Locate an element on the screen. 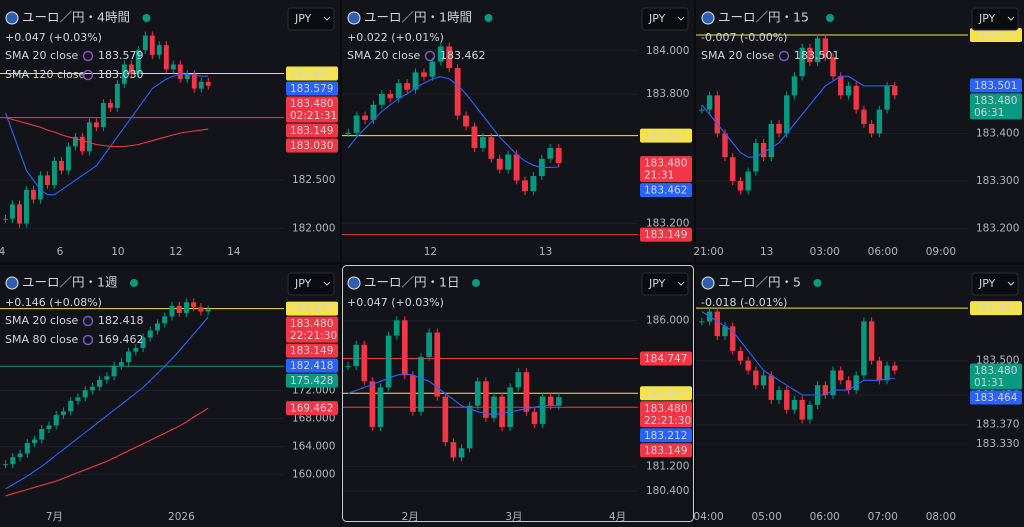 This screenshot has width=1024, height=527. price-tag-value: 183.501 is located at coordinates (995, 86).